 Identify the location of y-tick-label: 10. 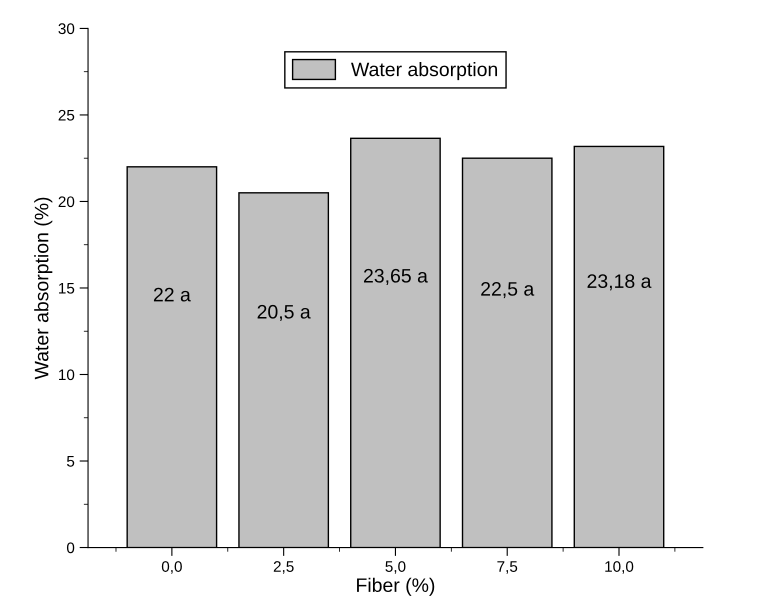
(66, 374).